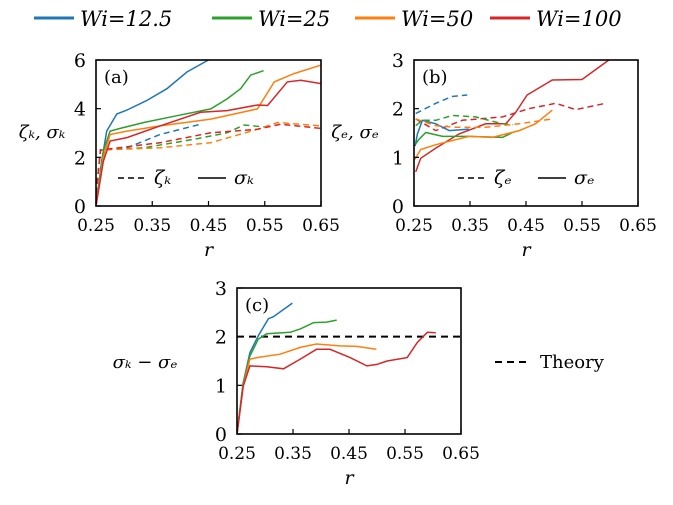 This screenshot has height=505, width=673. I want to click on legend-entry: Wi=12.5, so click(103, 19).